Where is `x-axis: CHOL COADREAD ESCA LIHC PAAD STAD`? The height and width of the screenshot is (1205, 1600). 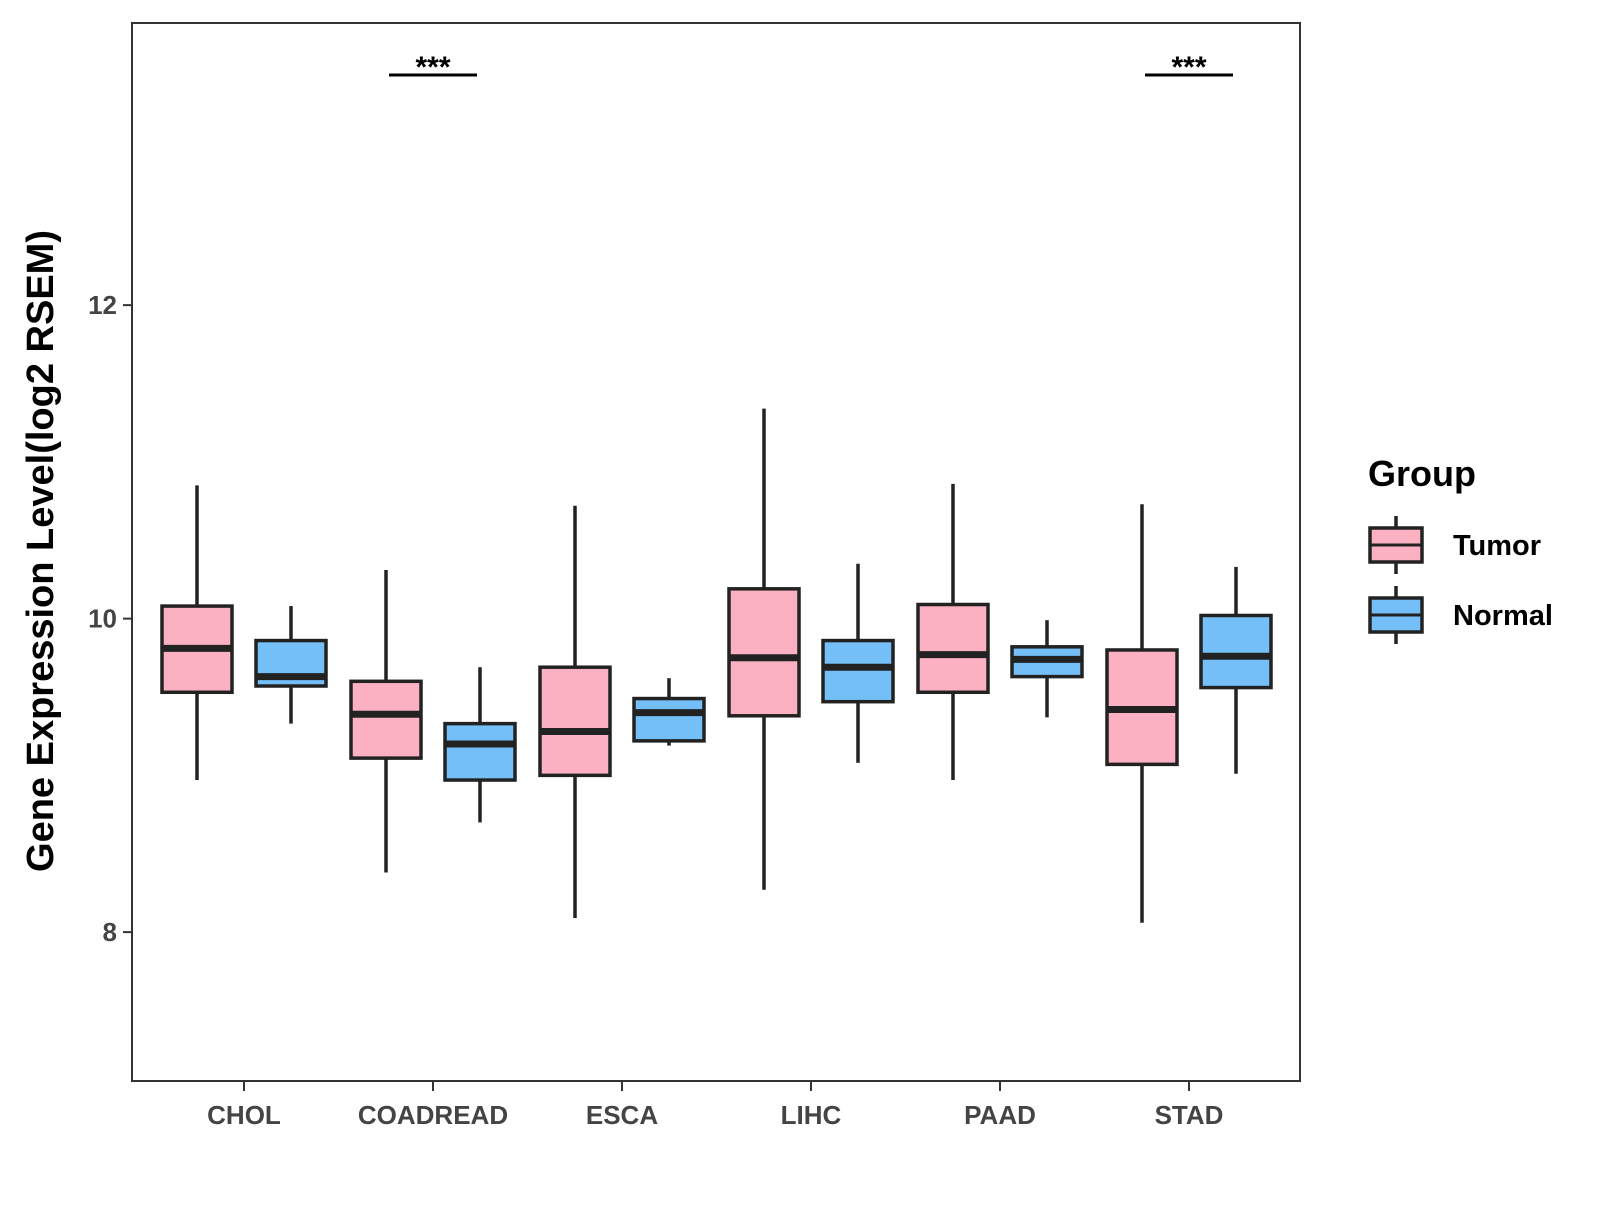
x-axis: CHOL COADREAD ESCA LIHC PAAD STAD is located at coordinates (715, 1105).